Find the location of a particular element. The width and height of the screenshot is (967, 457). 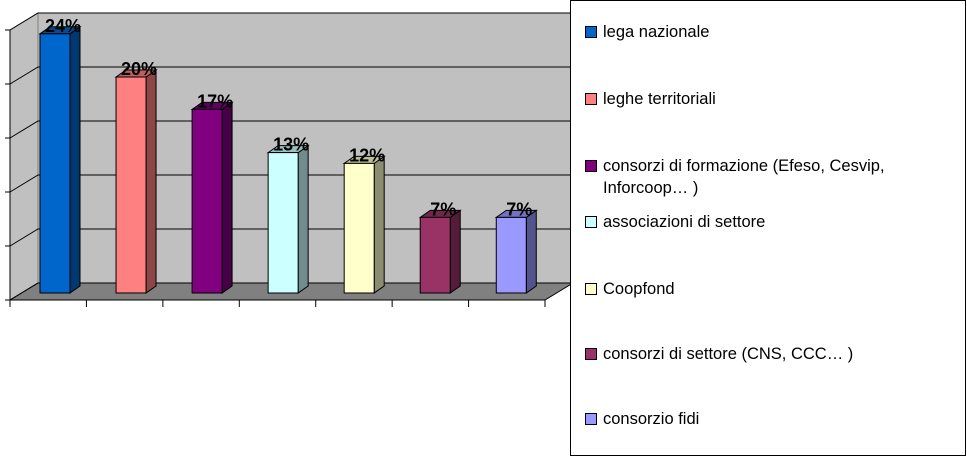

legend-entry: associazioni di settore is located at coordinates (775, 222).